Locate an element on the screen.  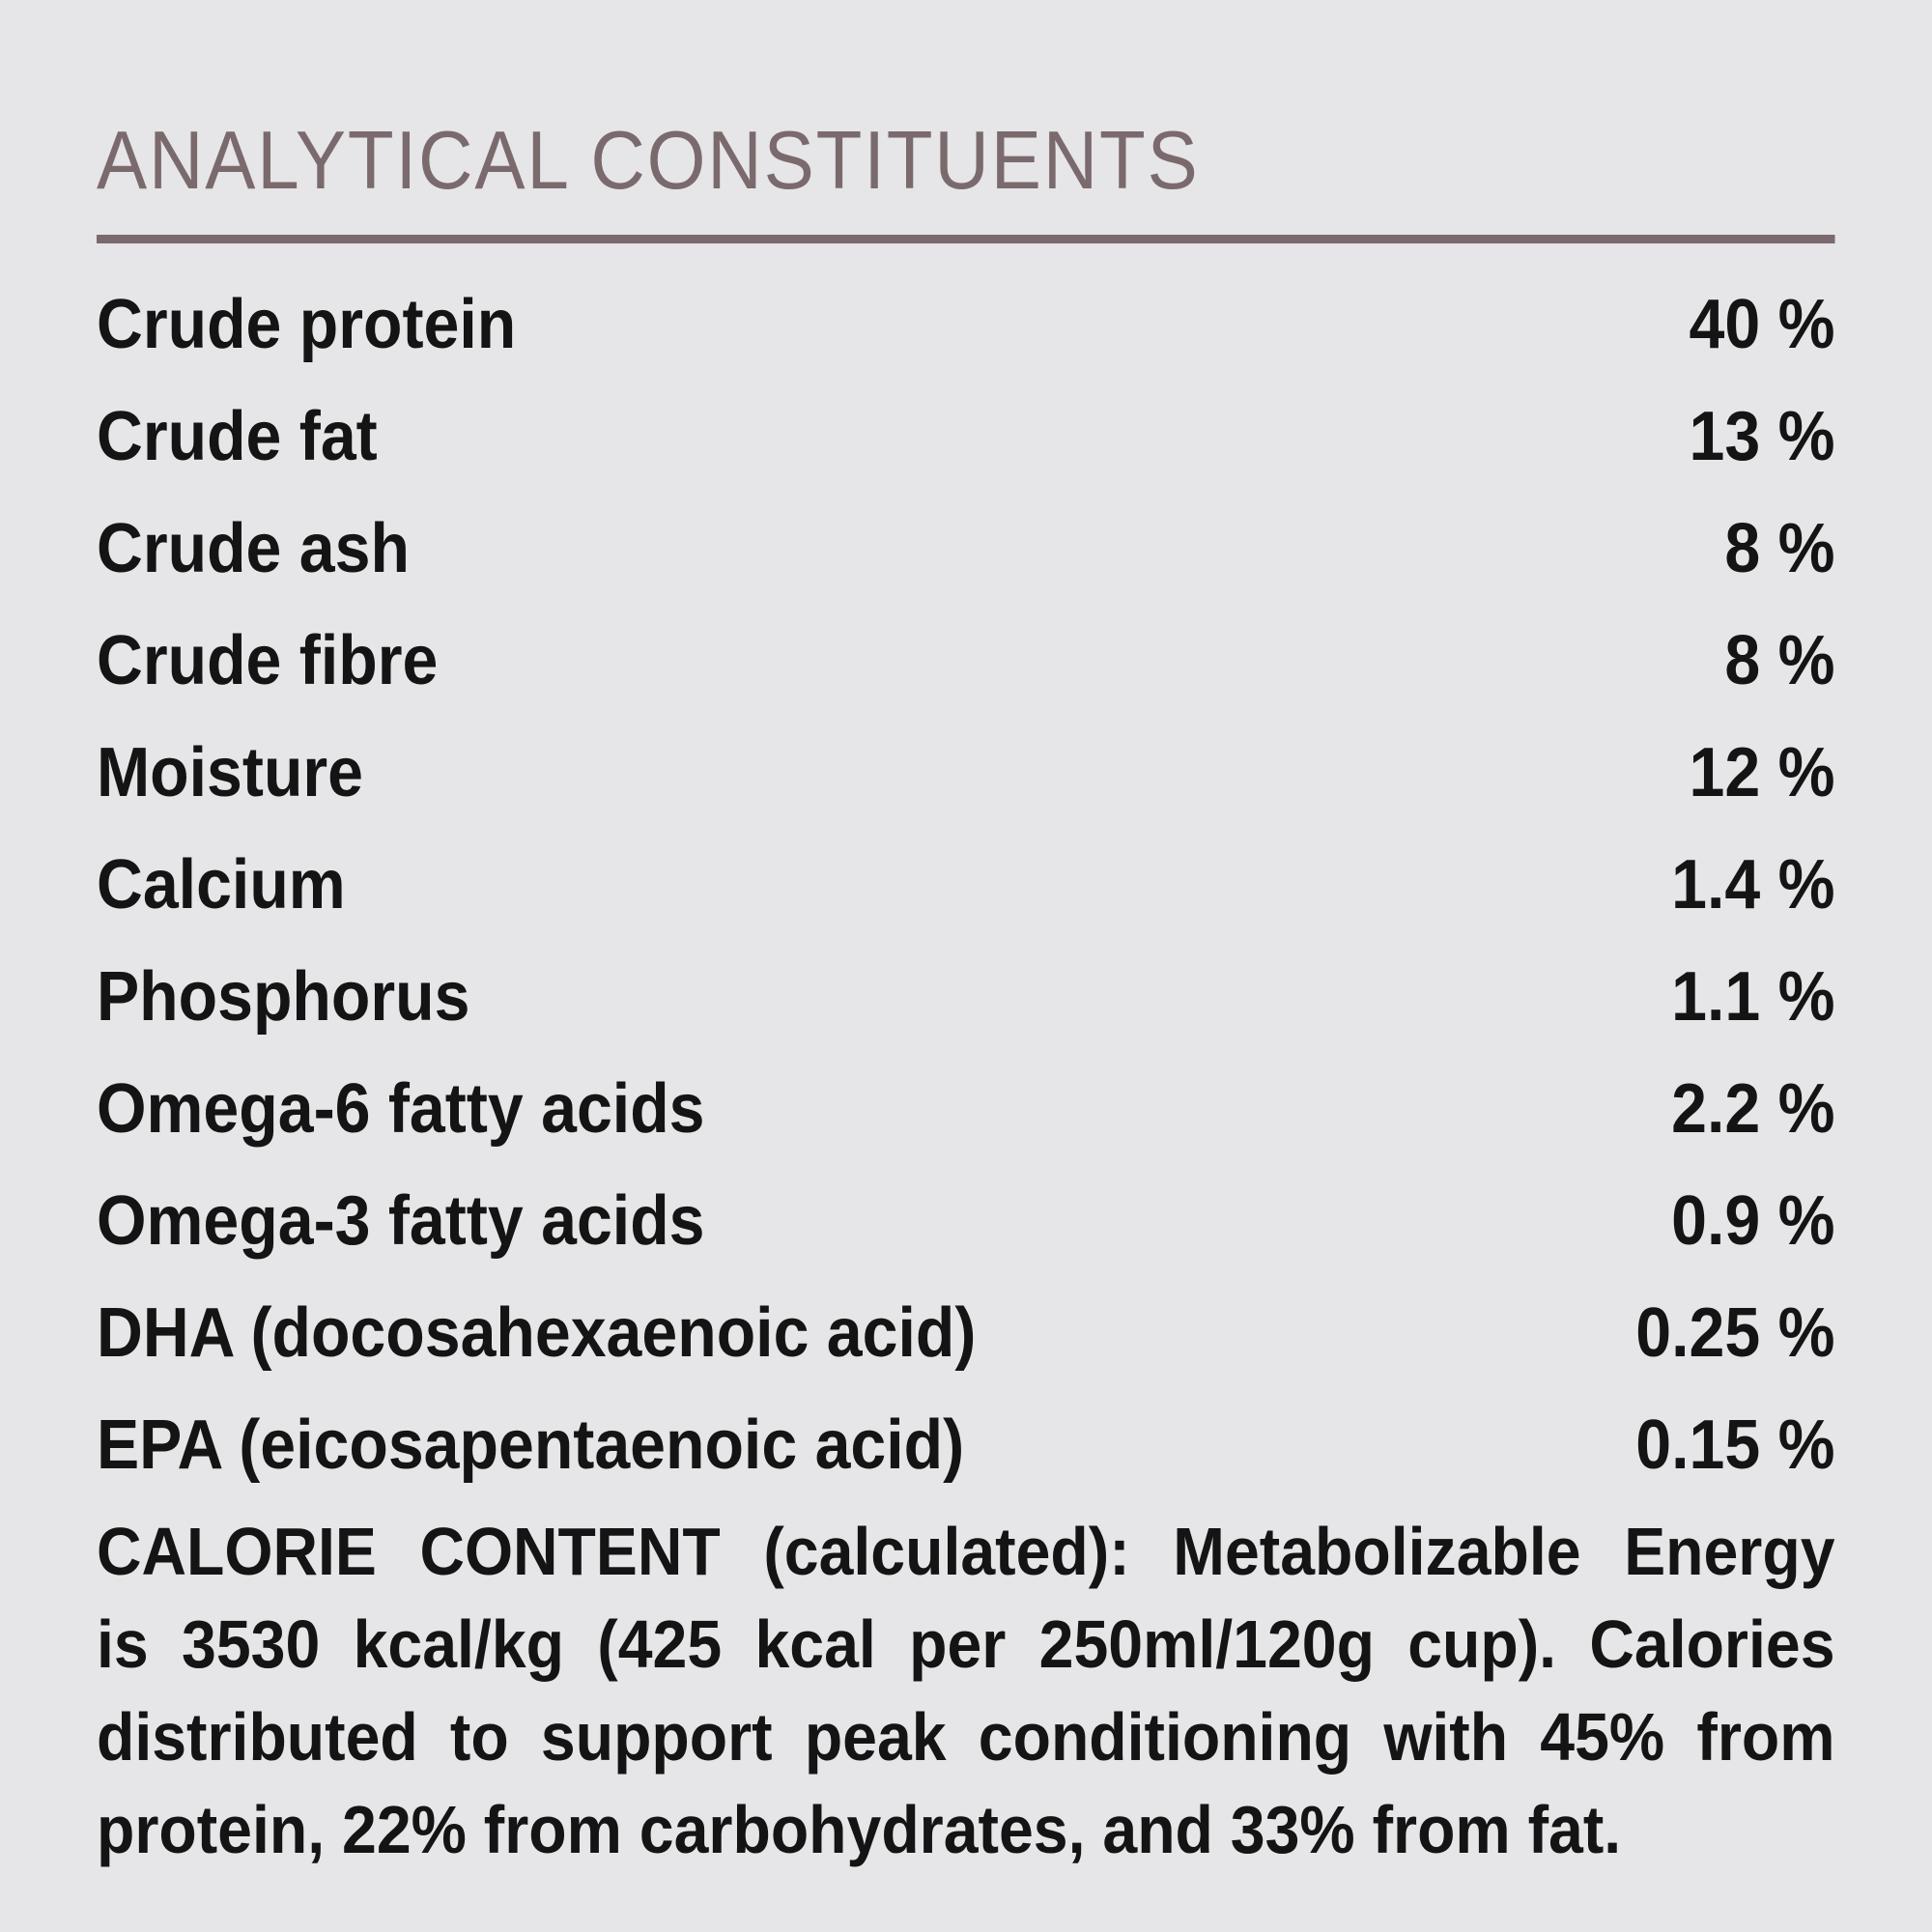
row-label: Crude ash is located at coordinates (253, 548).